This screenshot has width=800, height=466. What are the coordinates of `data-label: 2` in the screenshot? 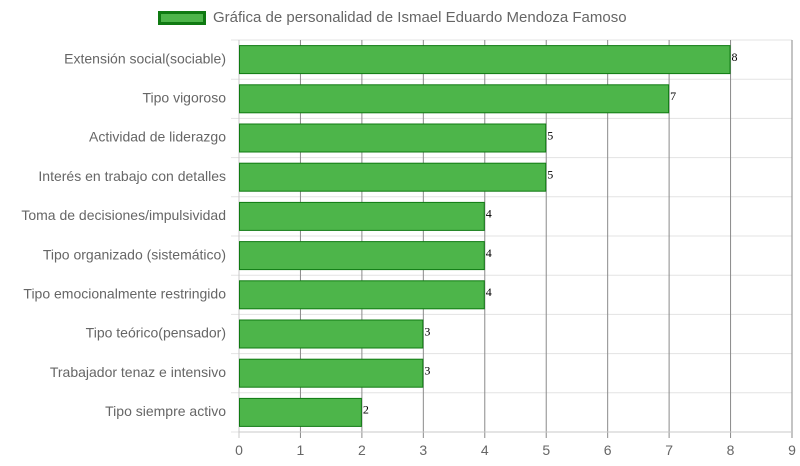 It's located at (366, 410).